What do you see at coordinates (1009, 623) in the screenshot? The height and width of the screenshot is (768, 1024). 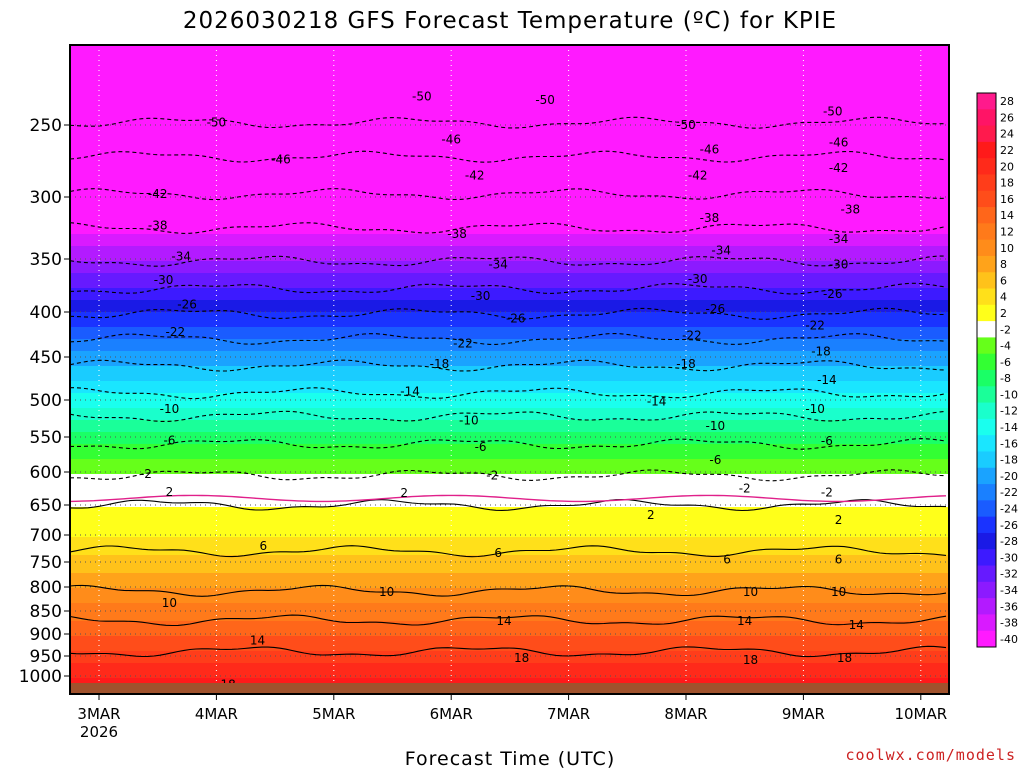 I see `colorbar-label: -38` at bounding box center [1009, 623].